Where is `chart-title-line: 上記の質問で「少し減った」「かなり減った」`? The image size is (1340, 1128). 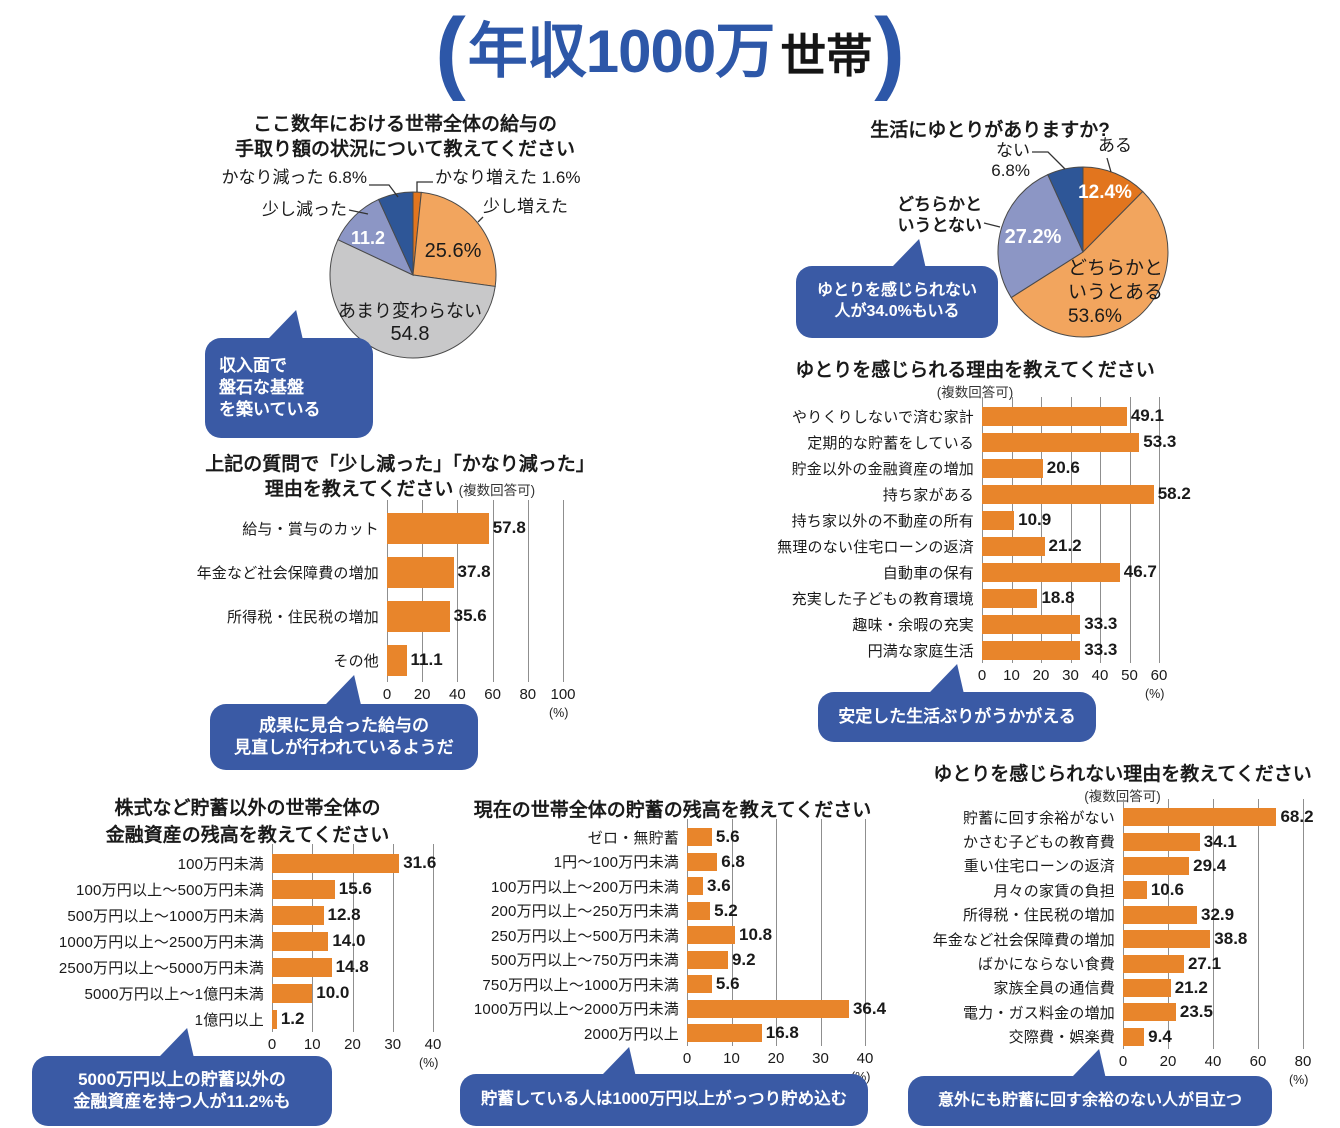 chart-title-line: 上記の質問で「少し減った」「かなり減った」 is located at coordinates (400, 464).